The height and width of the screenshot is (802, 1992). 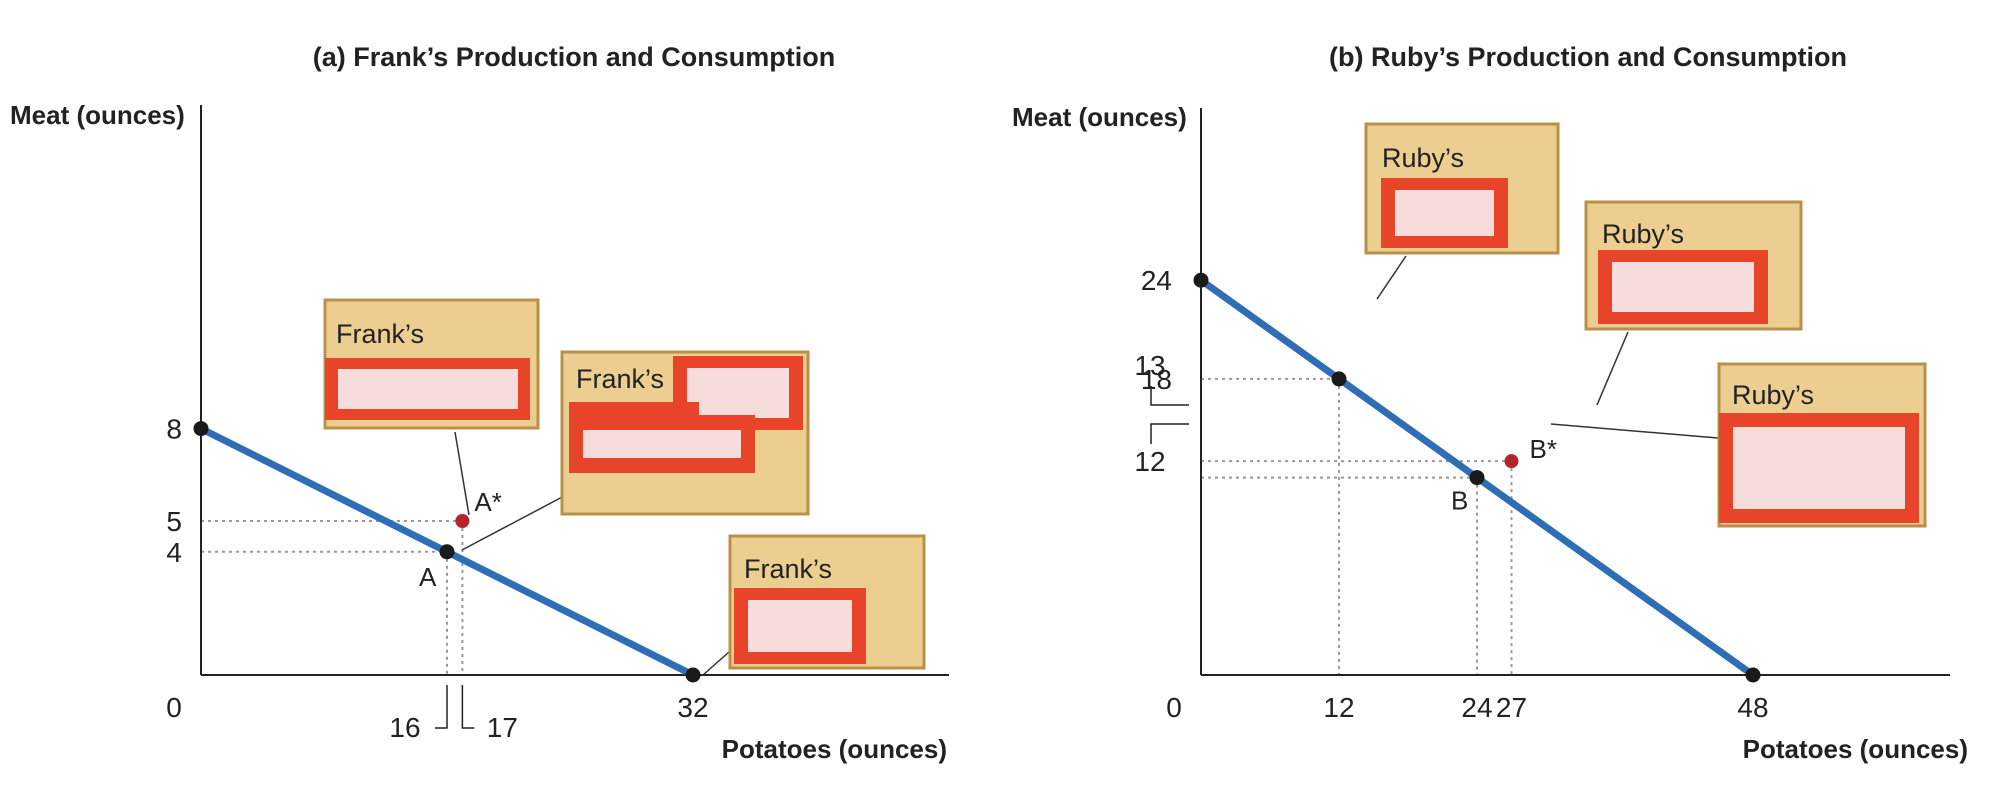 I want to click on x-tick-label: 12, so click(x=1338, y=707).